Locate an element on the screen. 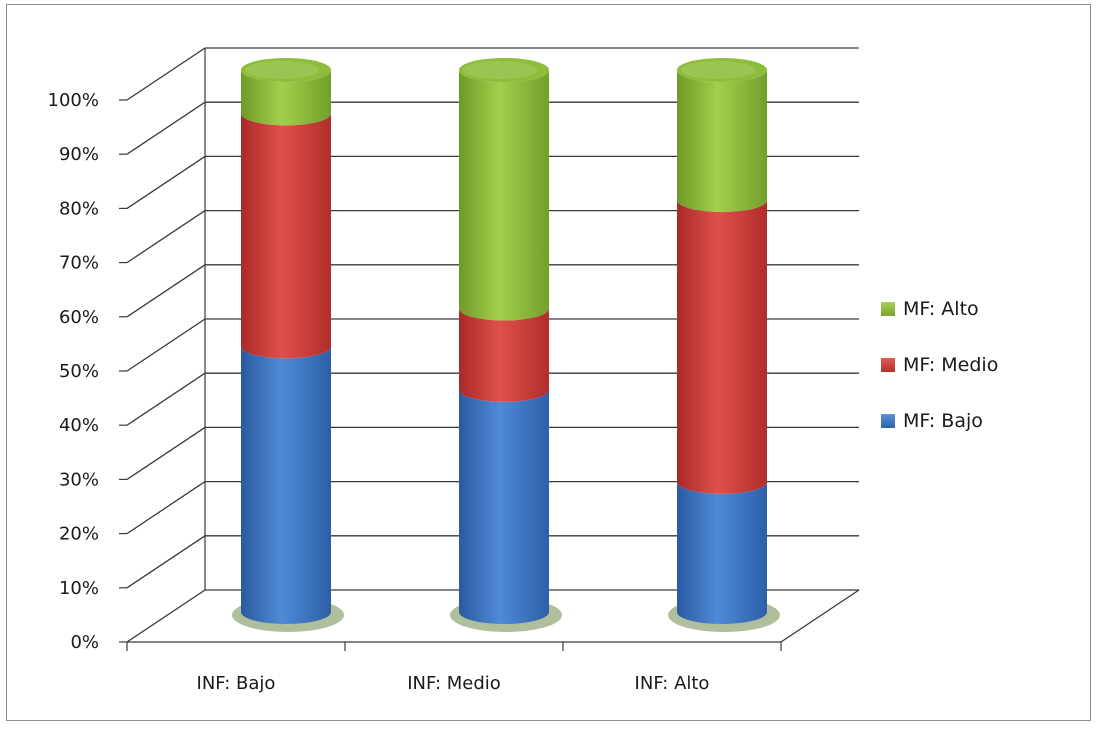 This screenshot has width=1097, height=729. cylinder-top-inf-bajo is located at coordinates (286, 70).